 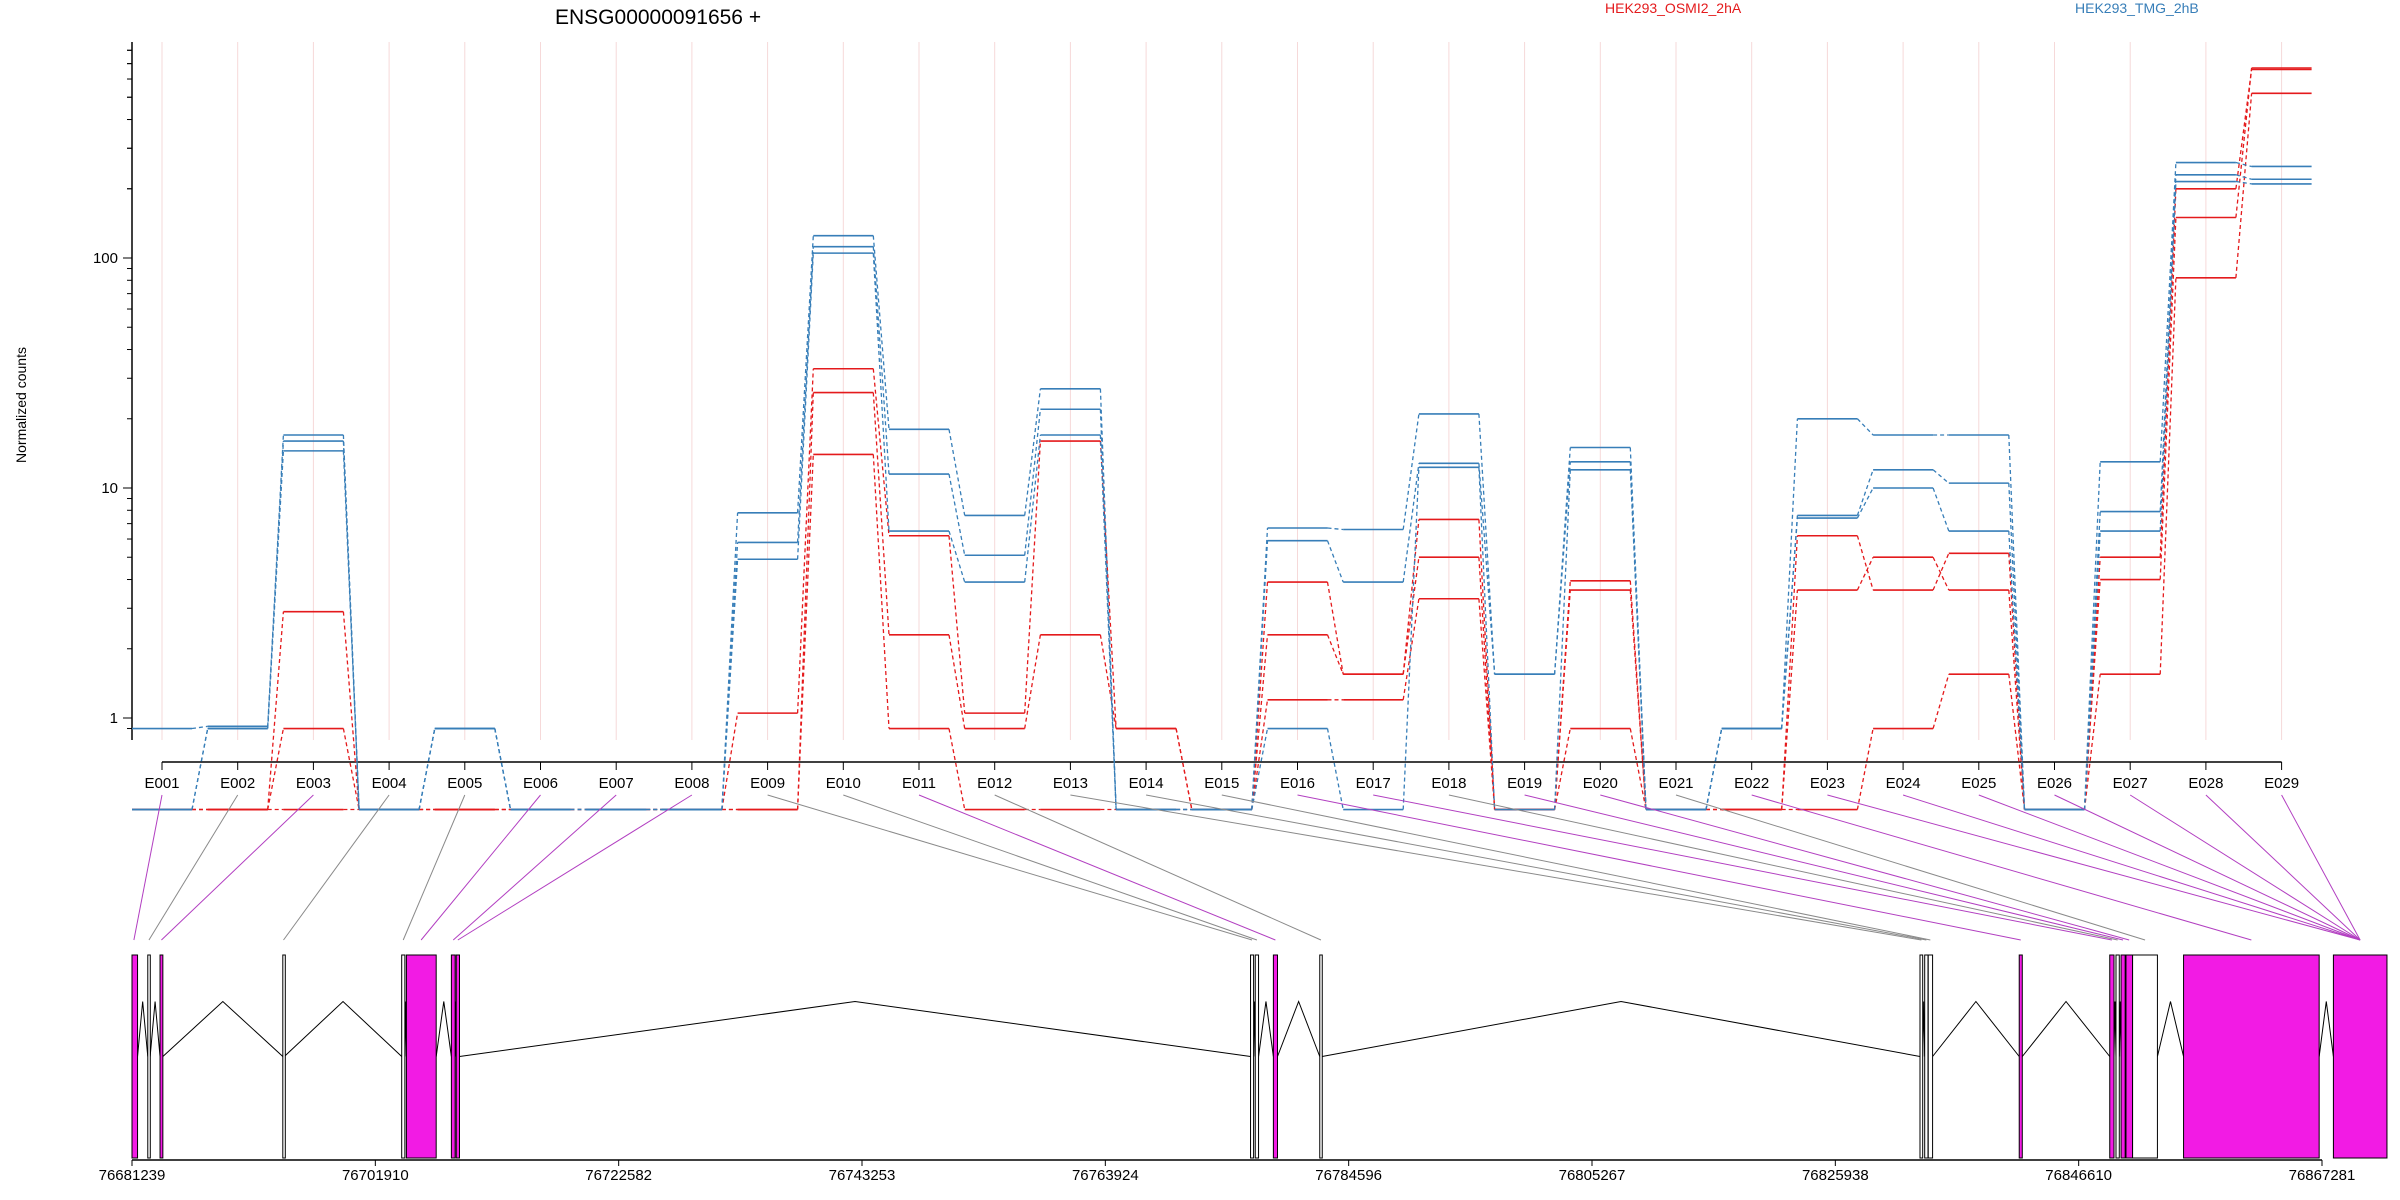 I want to click on x-tick-label-e029: E029, so click(x=2281, y=783).